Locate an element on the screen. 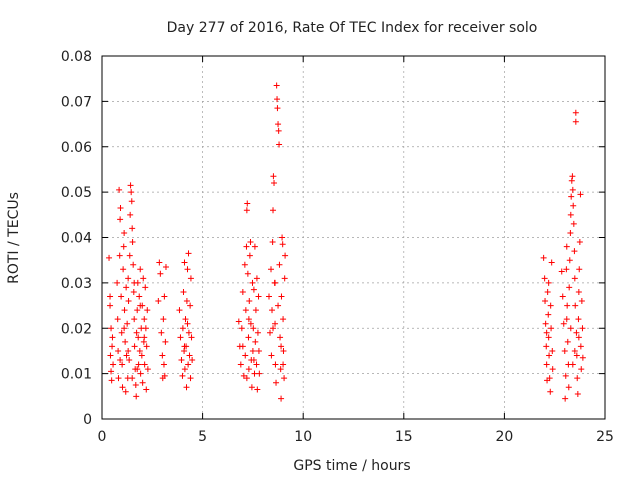  x-tick-label: 5 is located at coordinates (202, 437).